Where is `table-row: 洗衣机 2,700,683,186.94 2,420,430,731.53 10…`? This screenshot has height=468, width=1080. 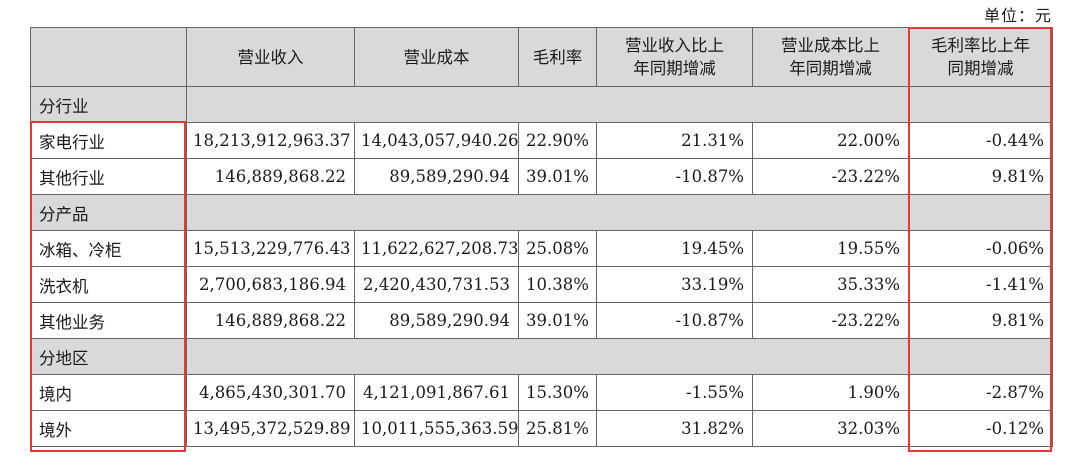 table-row: 洗衣机 2,700,683,186.94 2,420,430,731.53 10… is located at coordinates (541, 284).